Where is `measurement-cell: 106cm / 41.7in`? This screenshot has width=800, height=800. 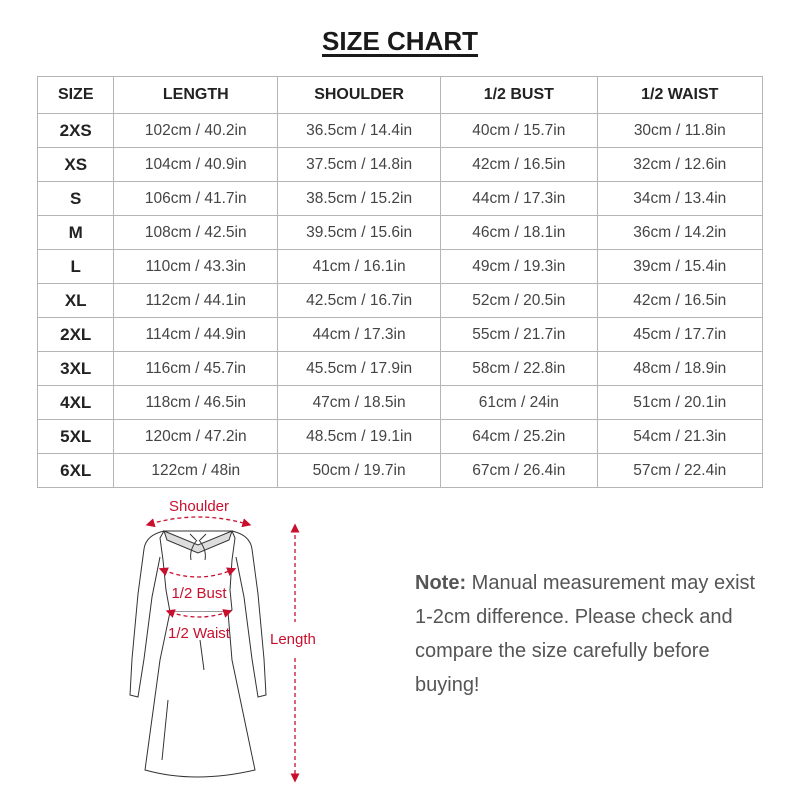 measurement-cell: 106cm / 41.7in is located at coordinates (196, 198).